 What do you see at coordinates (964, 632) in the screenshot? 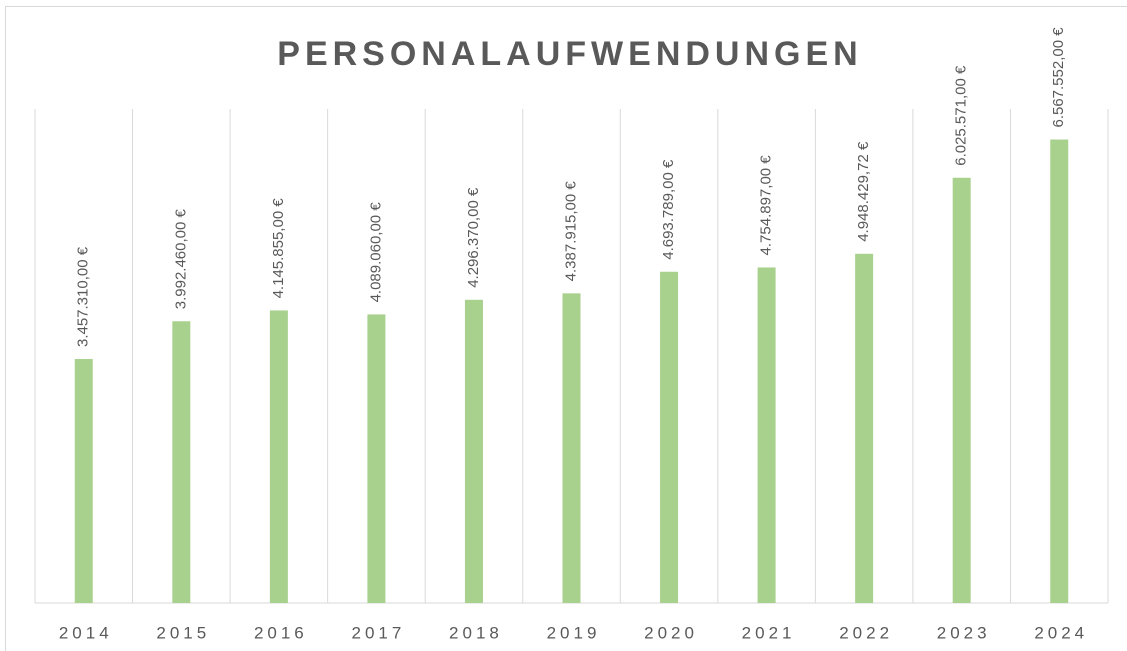
I see `x-tick-label: 2023` at bounding box center [964, 632].